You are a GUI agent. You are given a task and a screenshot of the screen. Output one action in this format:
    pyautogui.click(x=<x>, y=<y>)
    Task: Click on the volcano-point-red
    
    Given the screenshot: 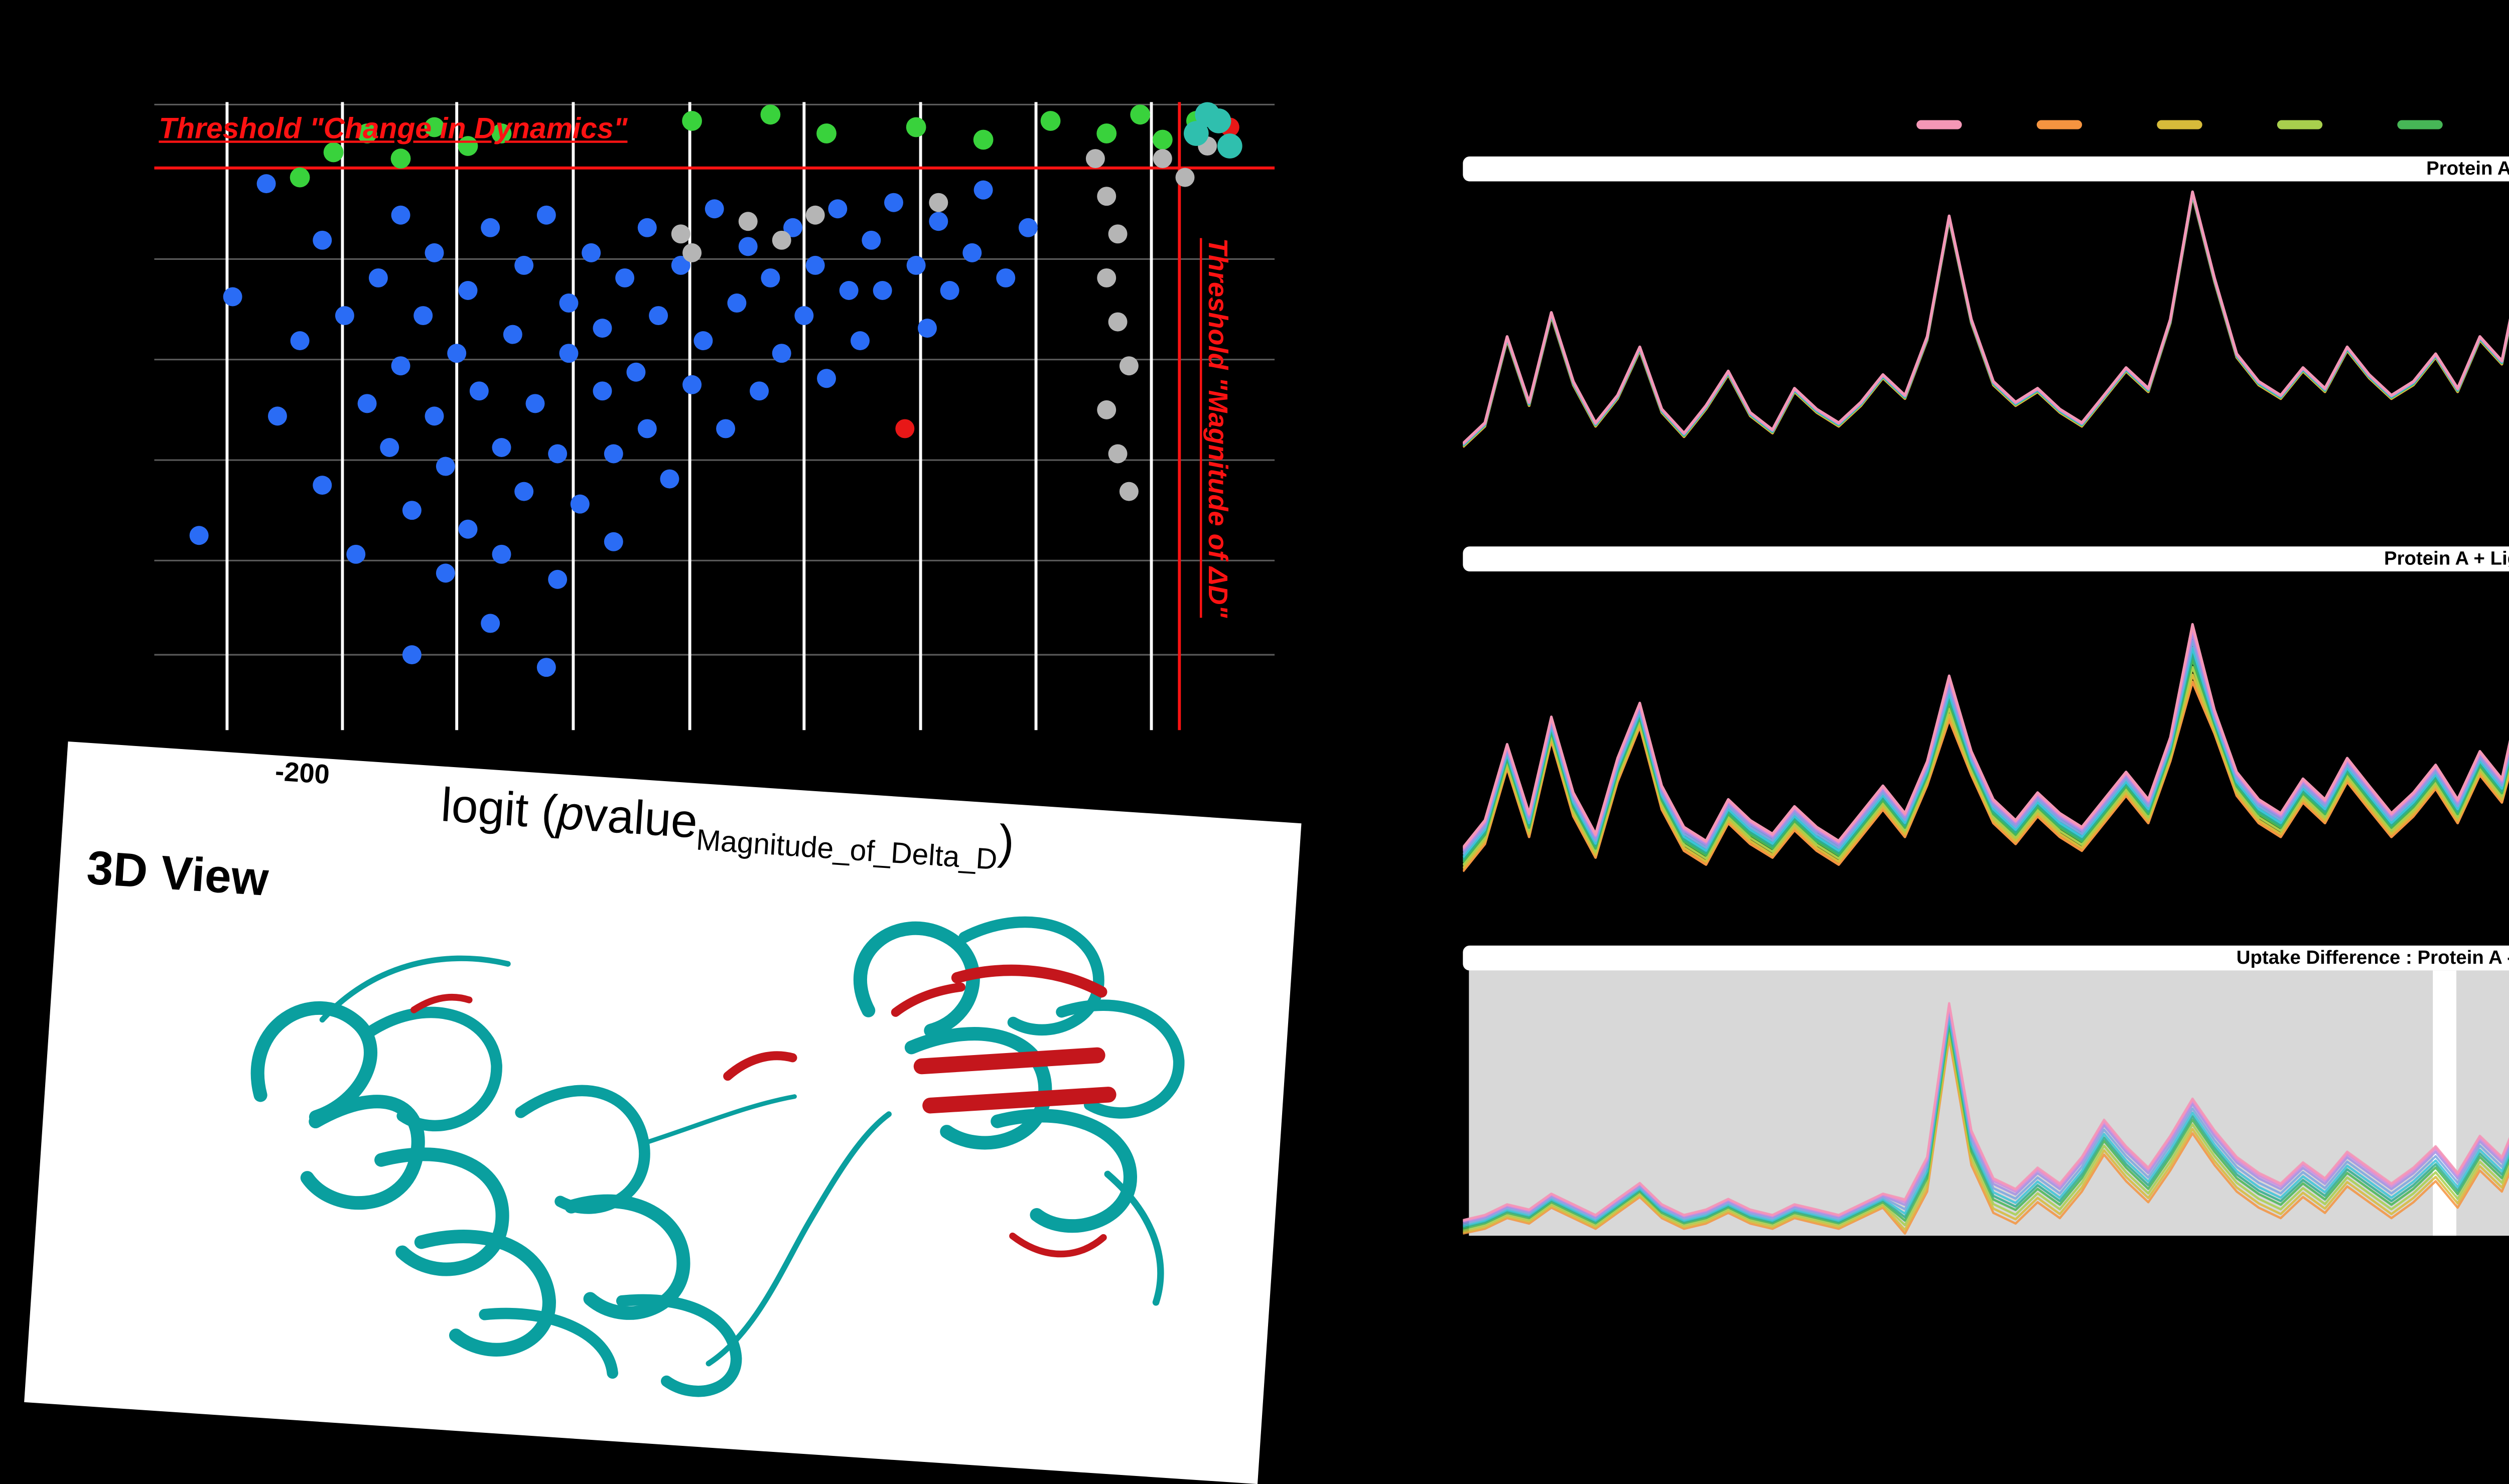 What is the action you would take?
    pyautogui.click(x=905, y=429)
    